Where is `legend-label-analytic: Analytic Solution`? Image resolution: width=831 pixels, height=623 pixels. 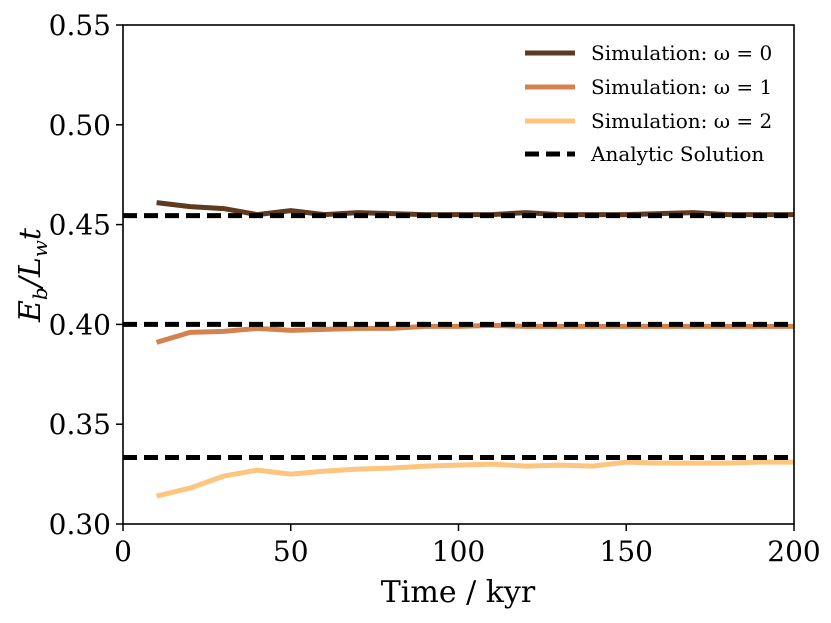 legend-label-analytic: Analytic Solution is located at coordinates (677, 154).